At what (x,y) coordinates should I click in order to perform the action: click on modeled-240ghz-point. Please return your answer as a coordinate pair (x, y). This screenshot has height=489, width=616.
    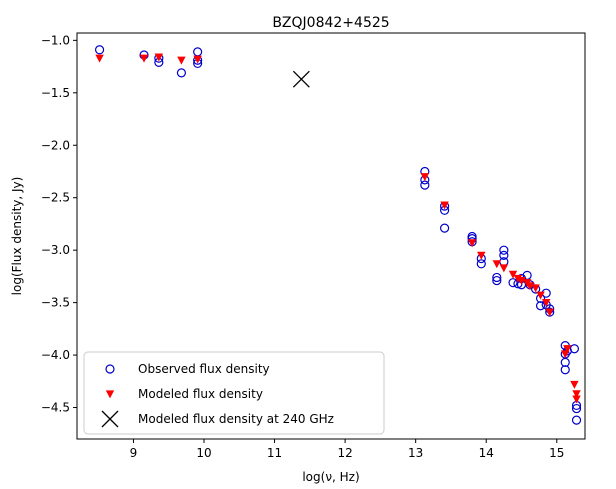
    Looking at the image, I should click on (301, 79).